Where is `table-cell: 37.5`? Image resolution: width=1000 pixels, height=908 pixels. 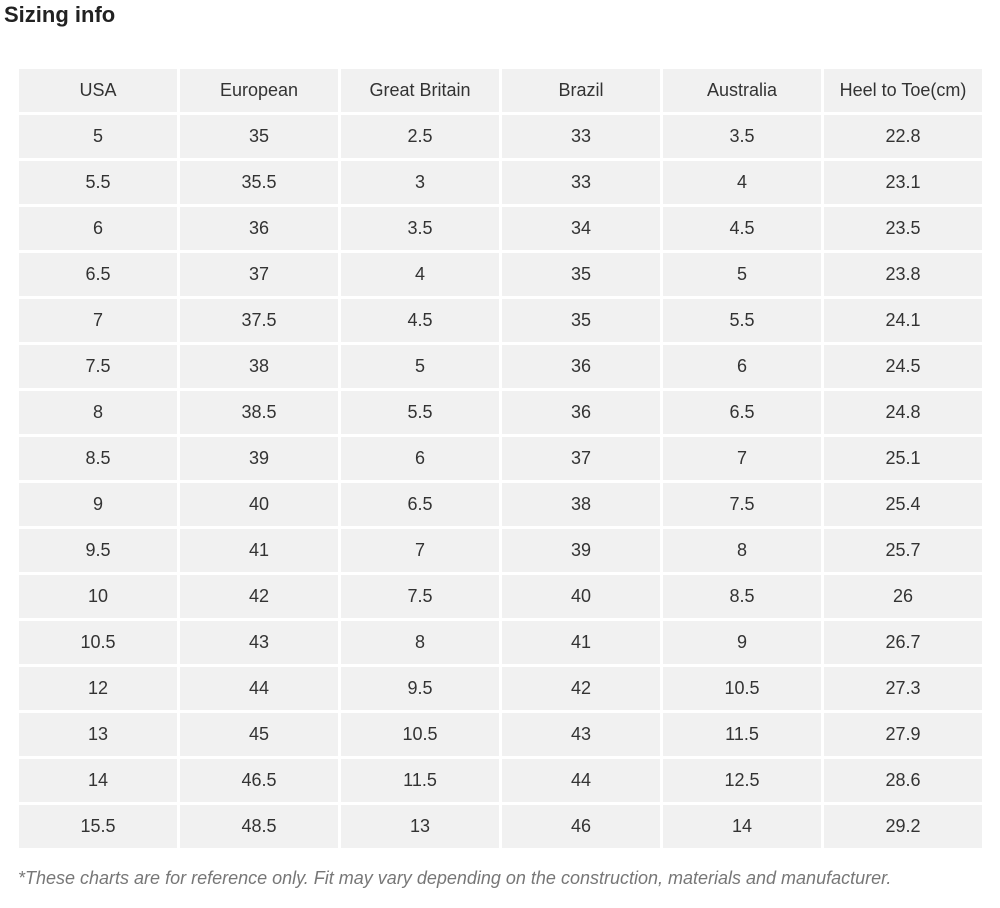 table-cell: 37.5 is located at coordinates (259, 320).